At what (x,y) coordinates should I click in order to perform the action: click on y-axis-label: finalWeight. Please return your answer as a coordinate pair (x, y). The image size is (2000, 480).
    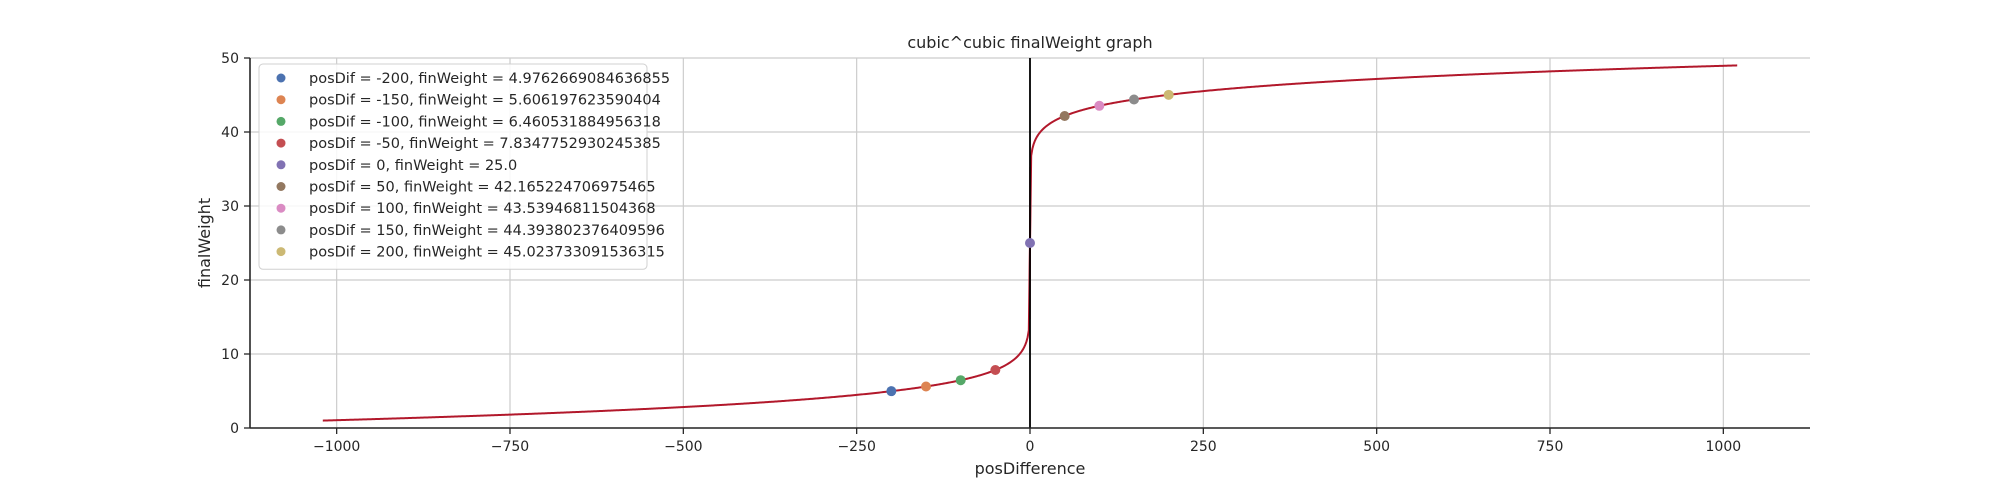
    Looking at the image, I should click on (204, 243).